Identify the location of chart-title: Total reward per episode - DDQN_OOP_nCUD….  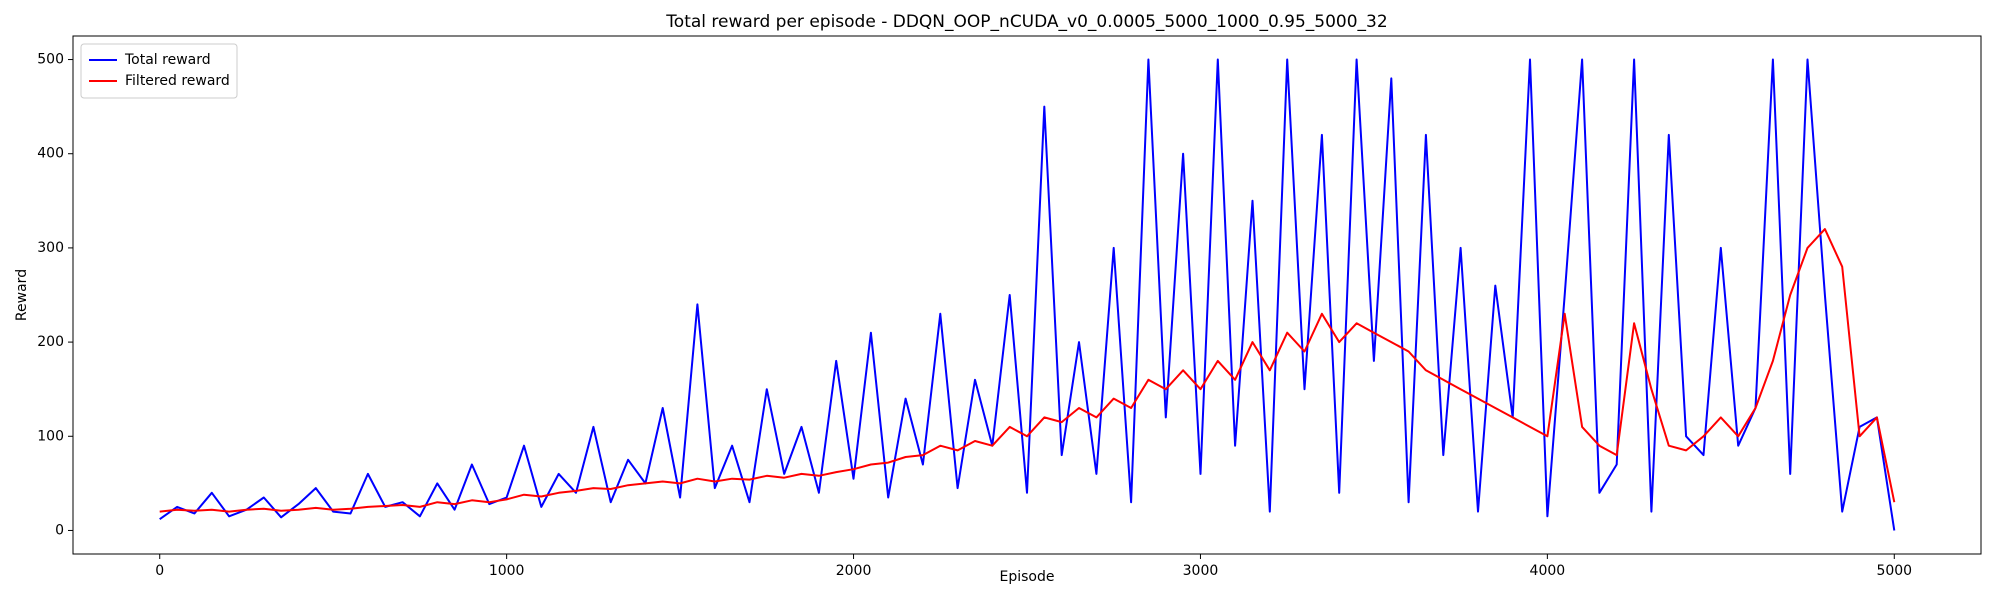
(1026, 22).